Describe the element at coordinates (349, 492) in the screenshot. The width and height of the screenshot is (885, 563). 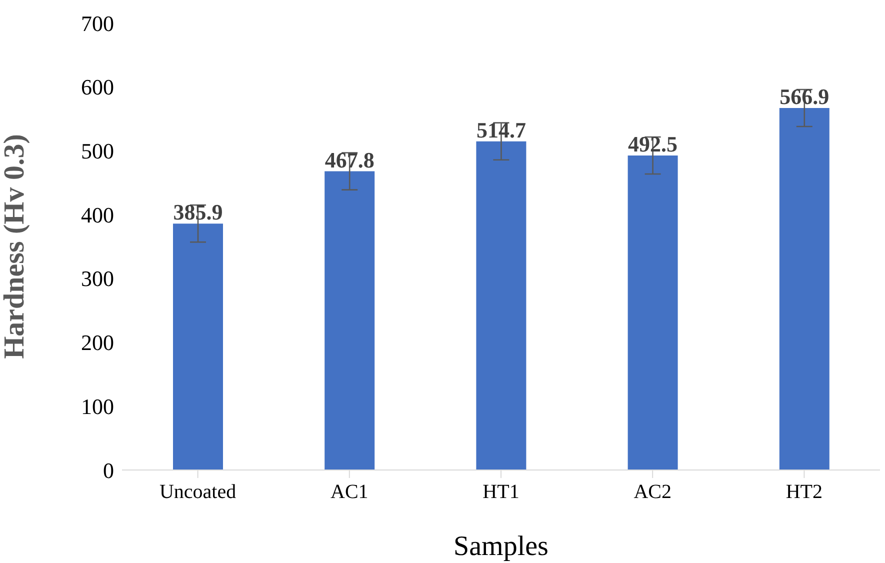
I see `x-tick-label: AC1` at that location.